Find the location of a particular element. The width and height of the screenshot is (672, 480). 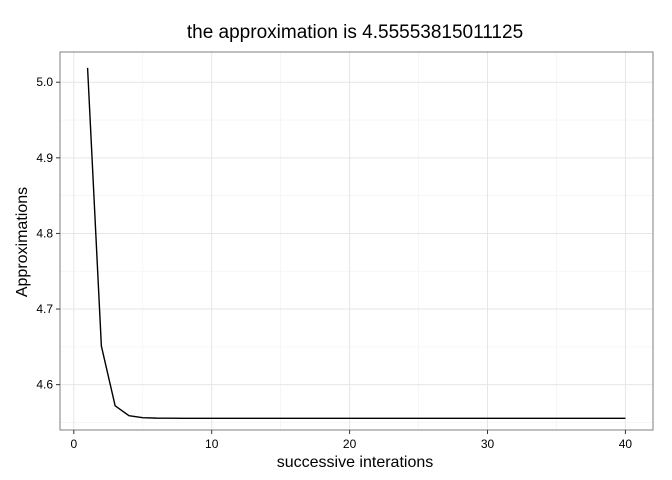

x-tick-label: 40 is located at coordinates (626, 444).